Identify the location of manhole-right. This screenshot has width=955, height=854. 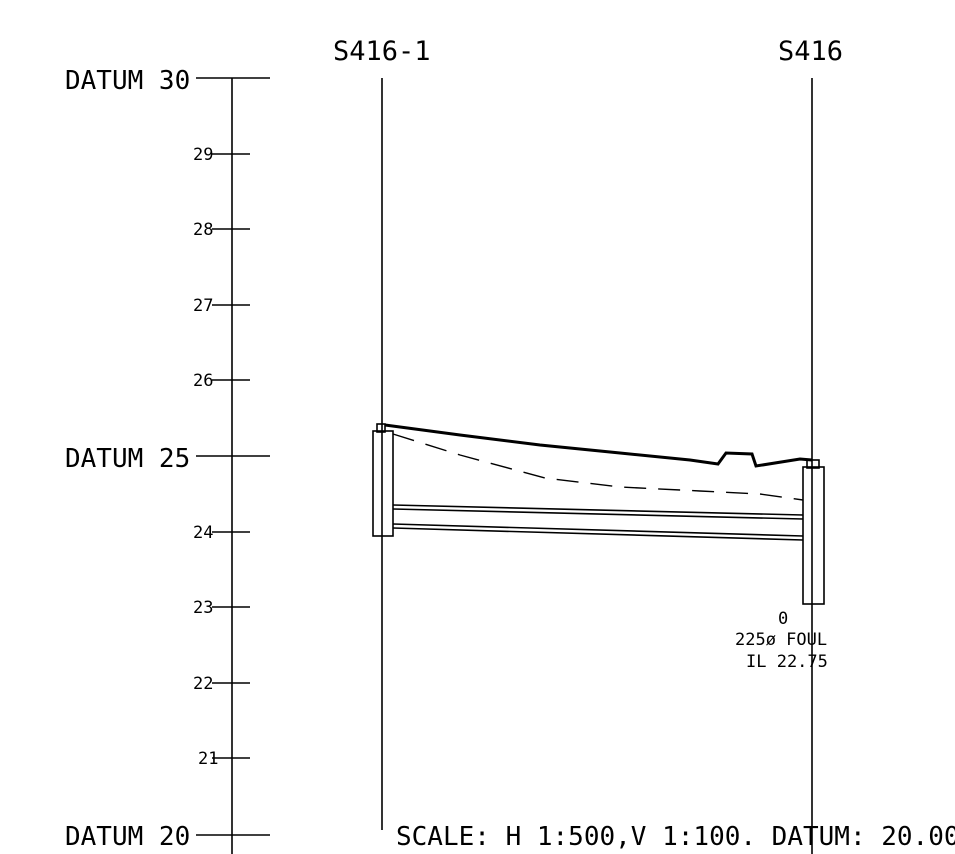
(813, 532).